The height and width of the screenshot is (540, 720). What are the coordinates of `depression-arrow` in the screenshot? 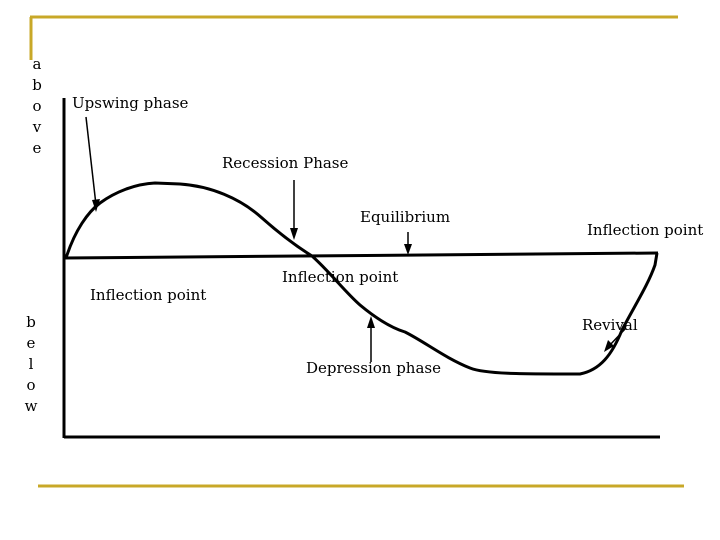 It's located at (371, 339).